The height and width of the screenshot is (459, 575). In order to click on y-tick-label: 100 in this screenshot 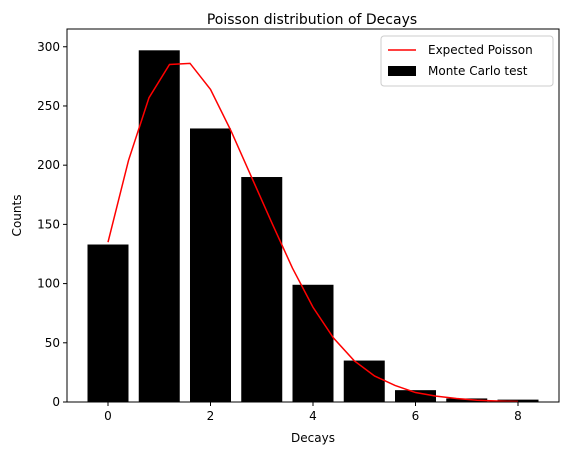, I will do `click(48, 284)`.